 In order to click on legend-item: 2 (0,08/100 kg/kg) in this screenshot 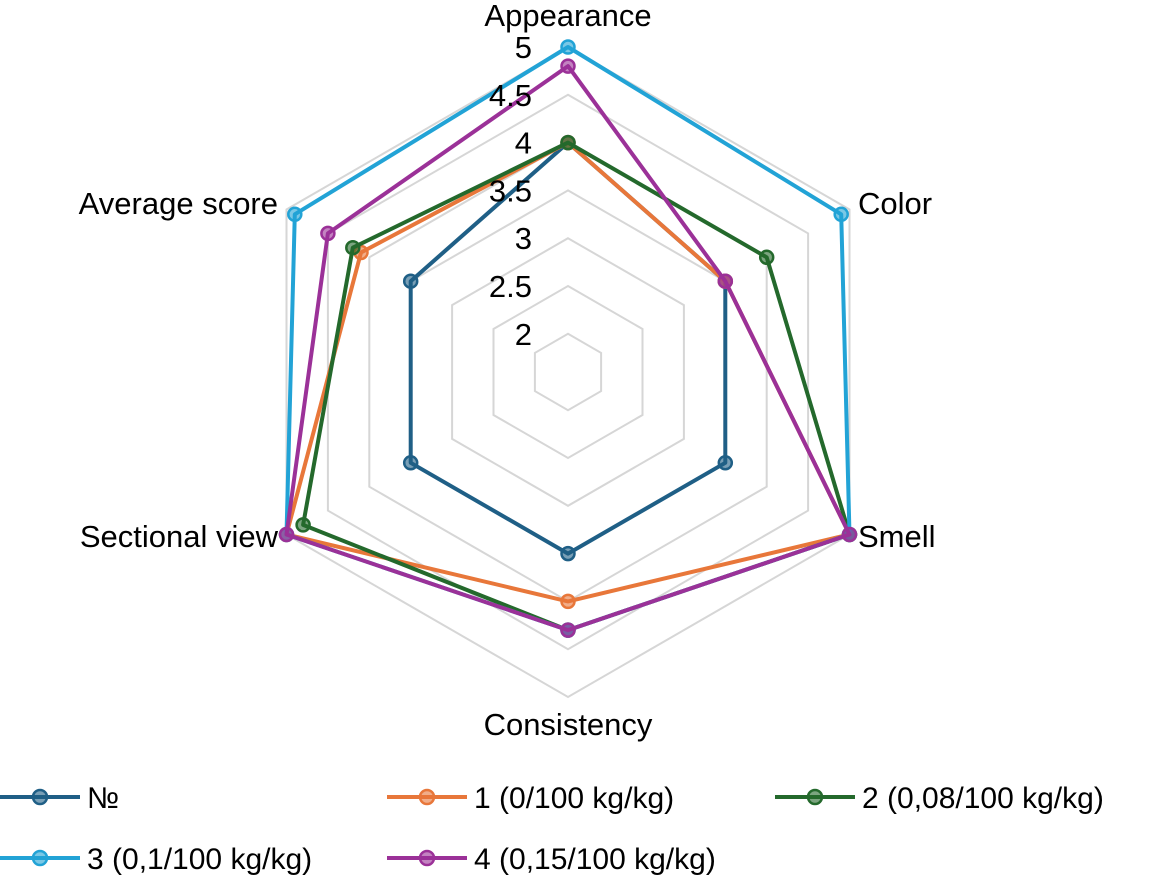, I will do `click(939, 798)`.